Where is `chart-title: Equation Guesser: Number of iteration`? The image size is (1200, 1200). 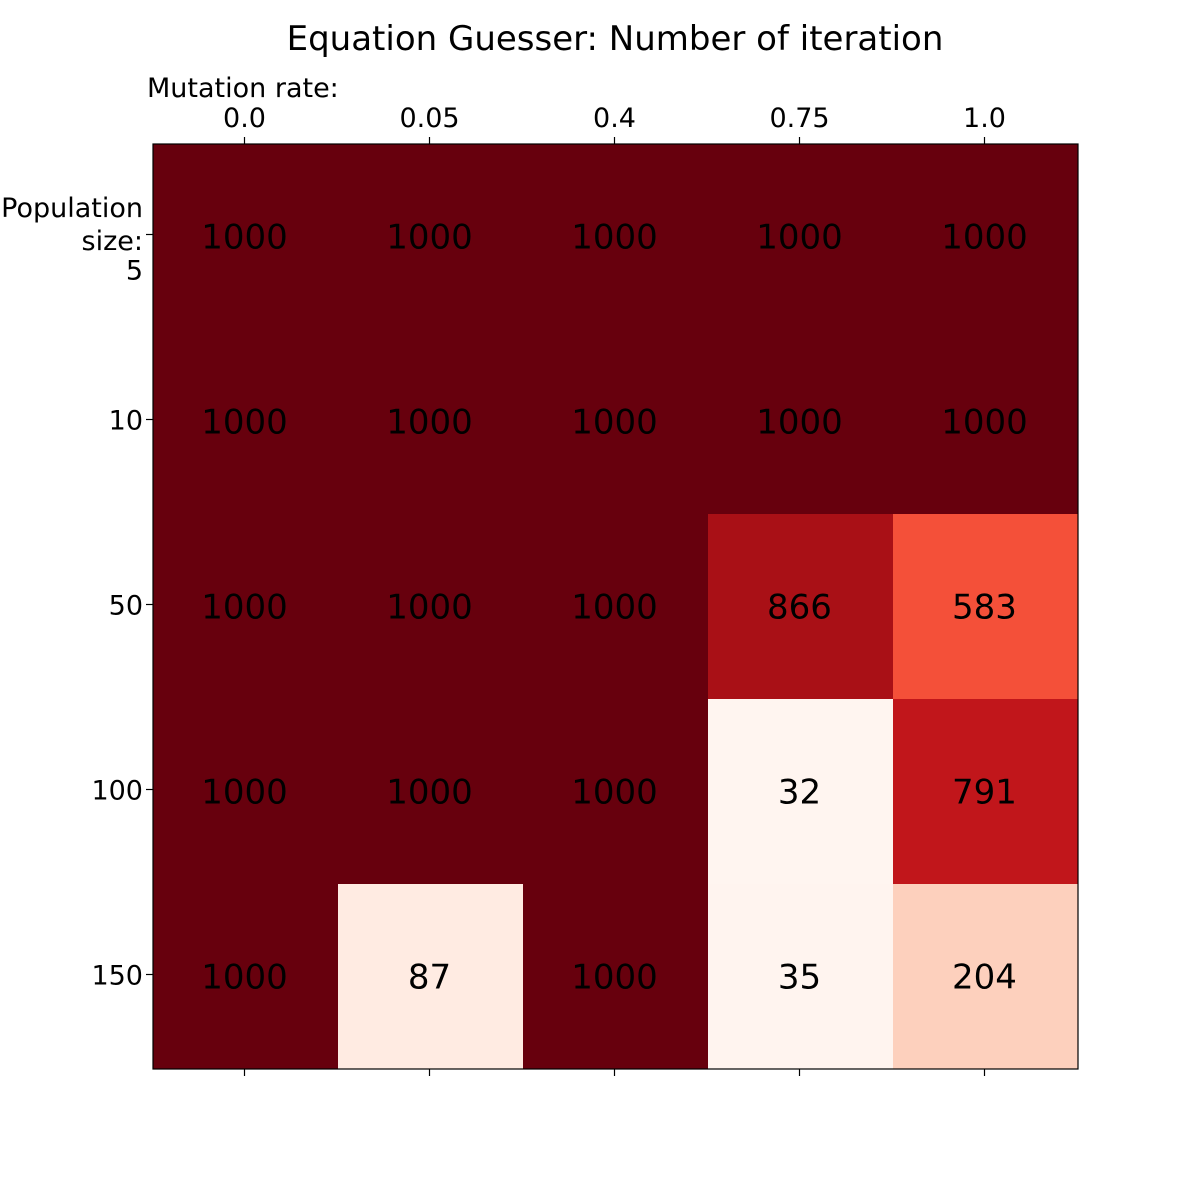
chart-title: Equation Guesser: Number of iteration is located at coordinates (615, 39).